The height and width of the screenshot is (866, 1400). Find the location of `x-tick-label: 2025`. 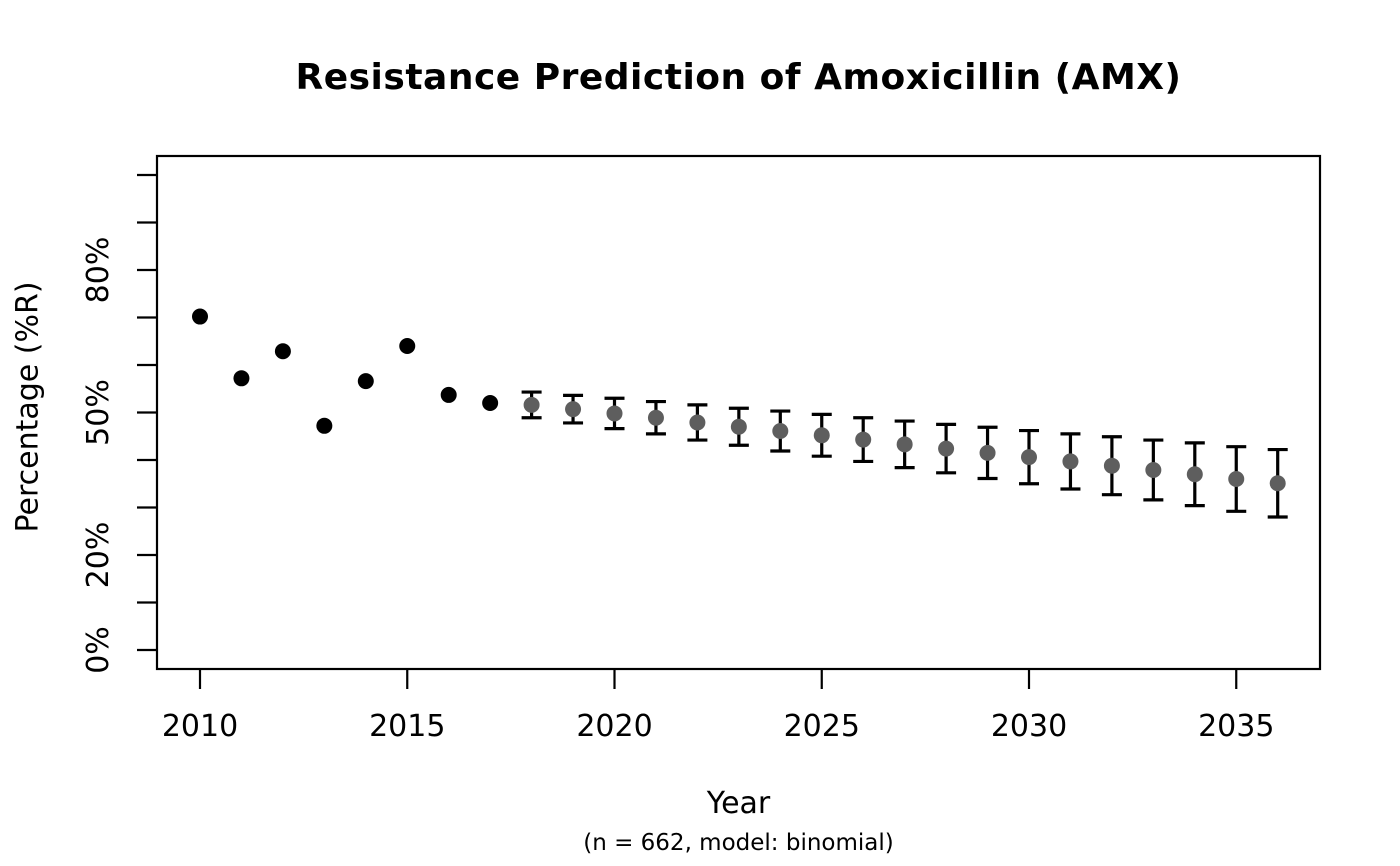

x-tick-label: 2025 is located at coordinates (822, 726).